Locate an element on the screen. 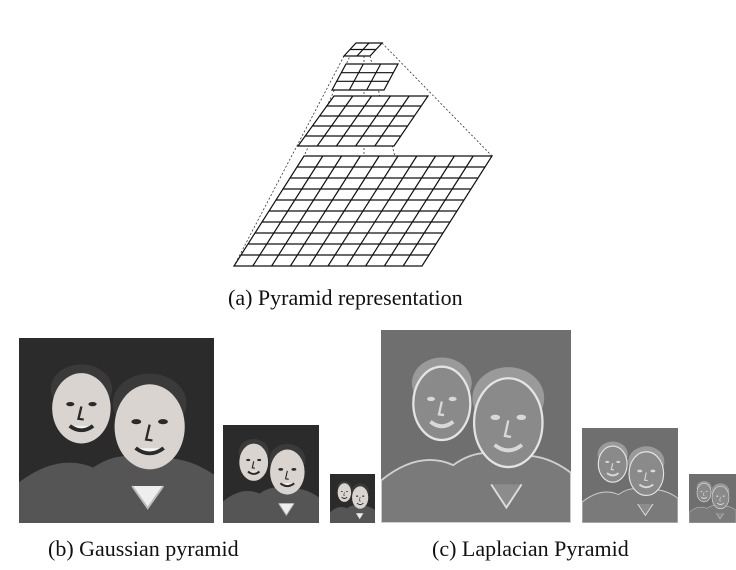 This screenshot has height=570, width=736. laplacian-level-1-photo is located at coordinates (630, 475).